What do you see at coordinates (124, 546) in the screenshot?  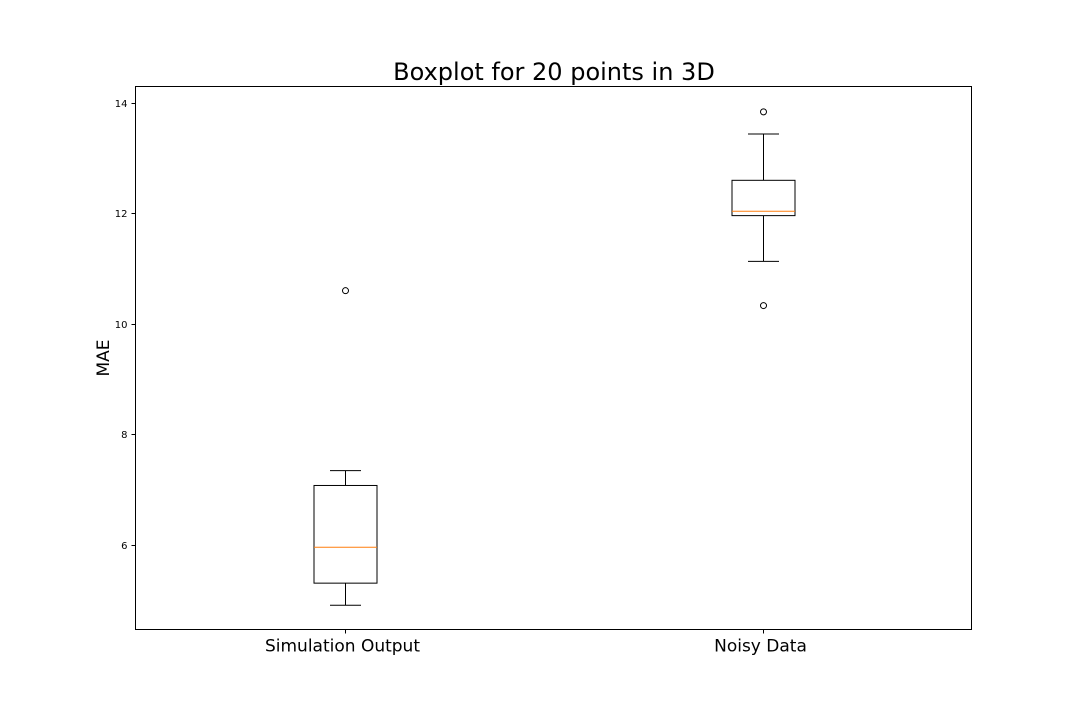 I see `y-tick-label: 6` at bounding box center [124, 546].